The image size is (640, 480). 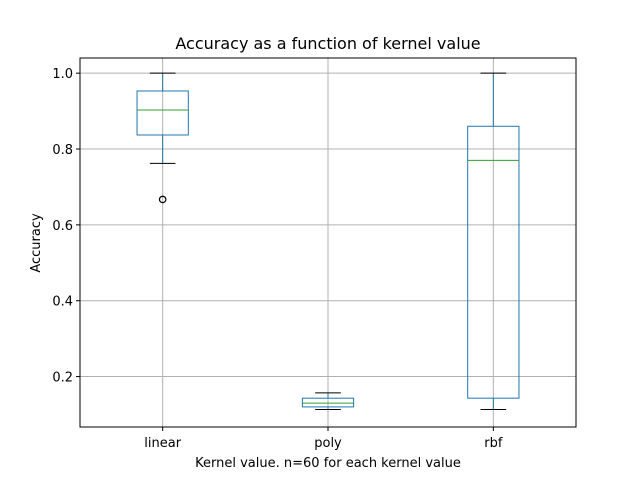 I want to click on box-linear, so click(x=162, y=138).